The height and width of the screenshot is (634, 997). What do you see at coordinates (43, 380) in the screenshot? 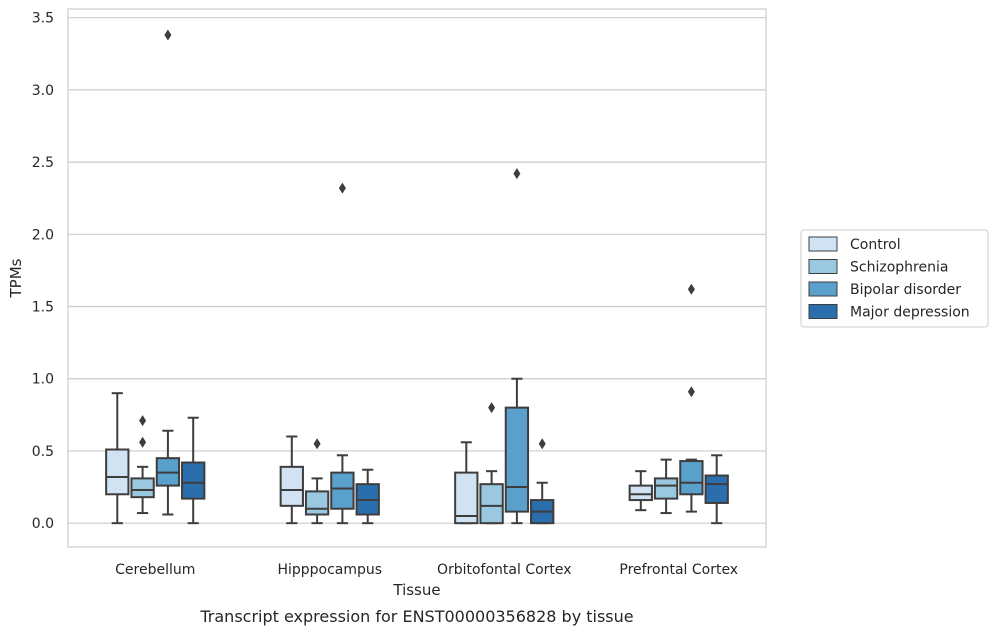
I see `y-tick-label: 1.0` at bounding box center [43, 380].